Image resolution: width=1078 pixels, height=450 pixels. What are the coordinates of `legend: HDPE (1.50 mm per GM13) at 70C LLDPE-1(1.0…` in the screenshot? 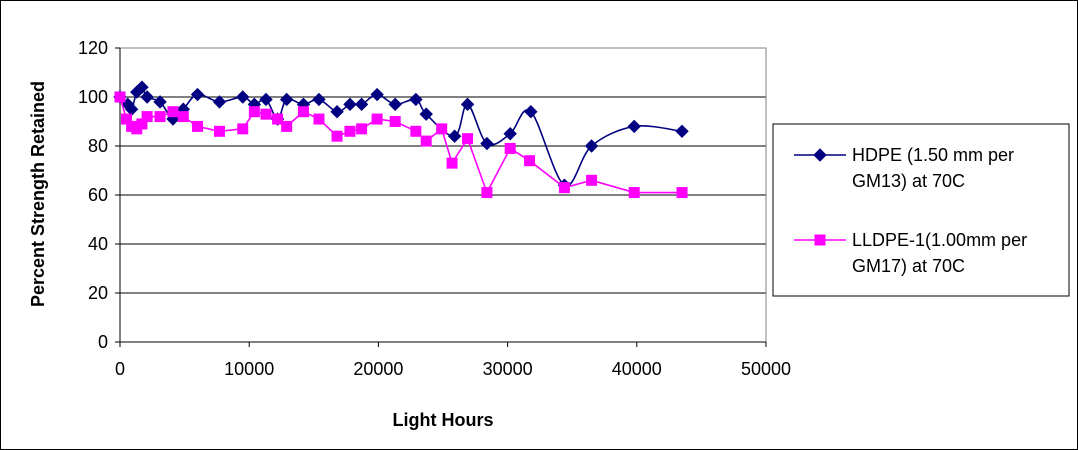 It's located at (921, 210).